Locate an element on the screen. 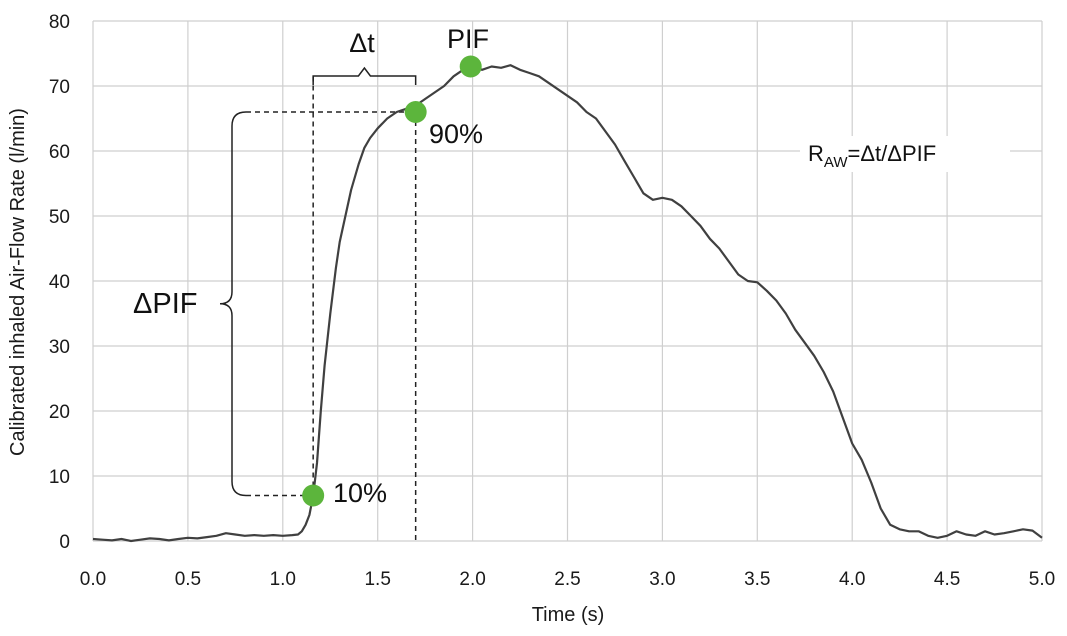 Image resolution: width=1067 pixels, height=636 pixels. x-tick-label: 3.0 is located at coordinates (662, 579).